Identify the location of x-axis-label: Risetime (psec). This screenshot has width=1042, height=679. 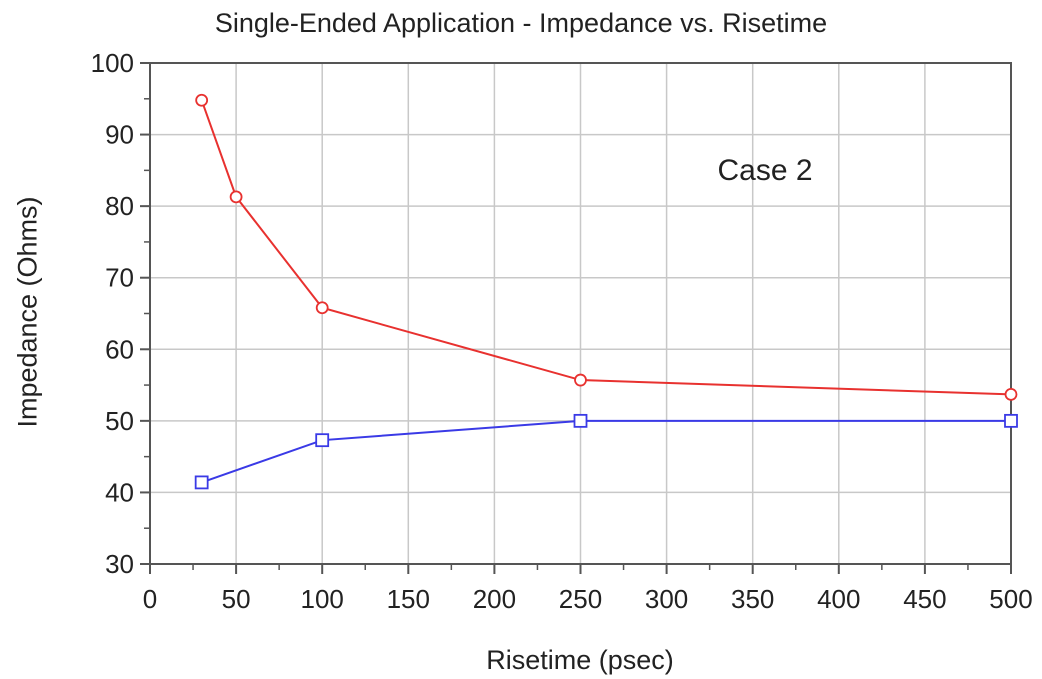
(580, 660).